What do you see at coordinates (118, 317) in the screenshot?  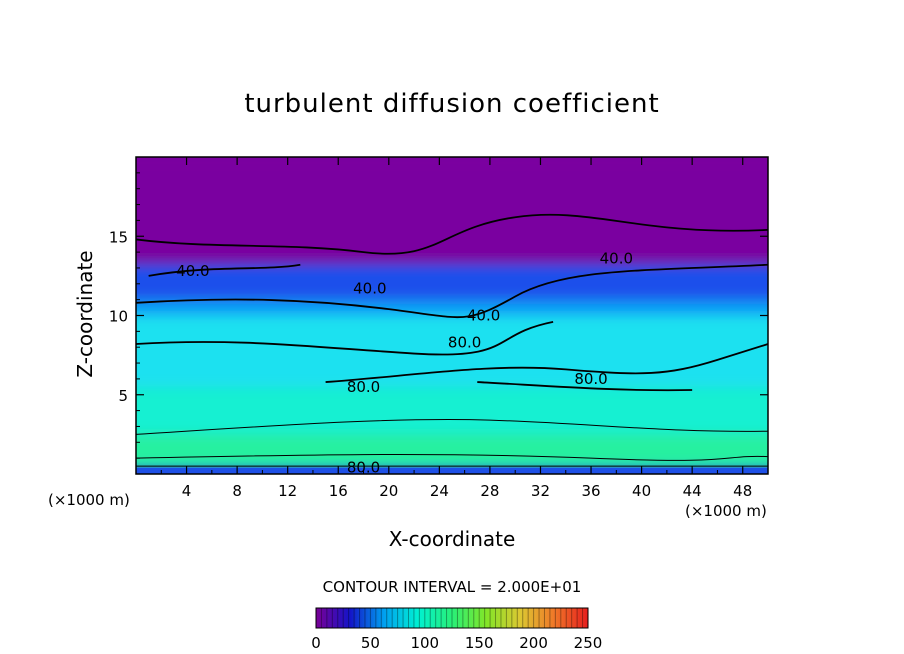 I see `y-tick-label: 10` at bounding box center [118, 317].